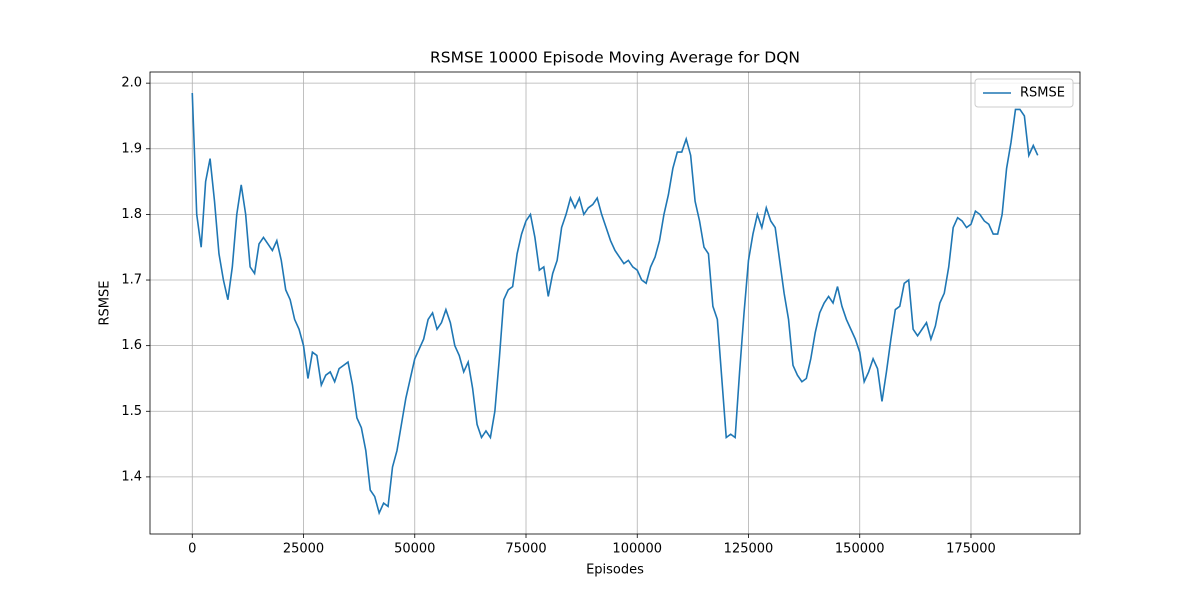 This screenshot has width=1200, height=600. What do you see at coordinates (414, 549) in the screenshot?
I see `x-tick-label: 50000` at bounding box center [414, 549].